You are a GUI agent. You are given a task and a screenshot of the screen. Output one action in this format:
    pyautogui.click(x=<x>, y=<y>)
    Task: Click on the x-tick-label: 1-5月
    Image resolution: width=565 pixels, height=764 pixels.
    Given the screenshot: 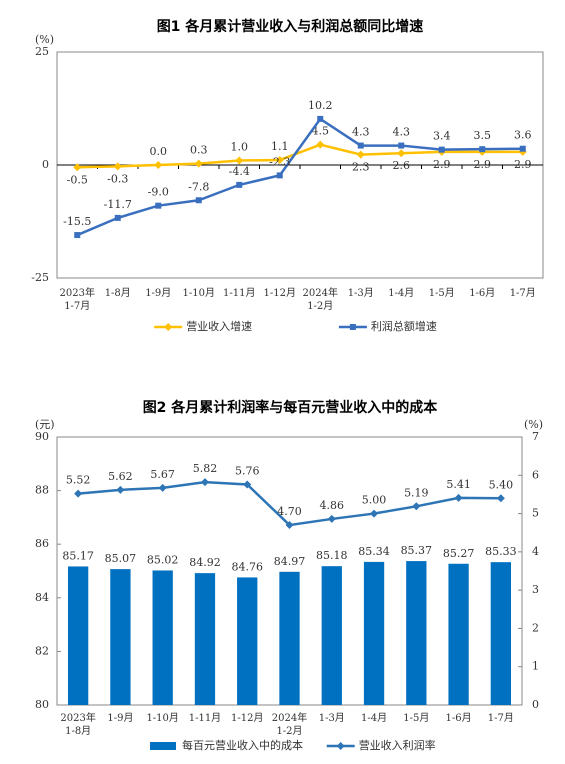 What is the action you would take?
    pyautogui.click(x=442, y=293)
    